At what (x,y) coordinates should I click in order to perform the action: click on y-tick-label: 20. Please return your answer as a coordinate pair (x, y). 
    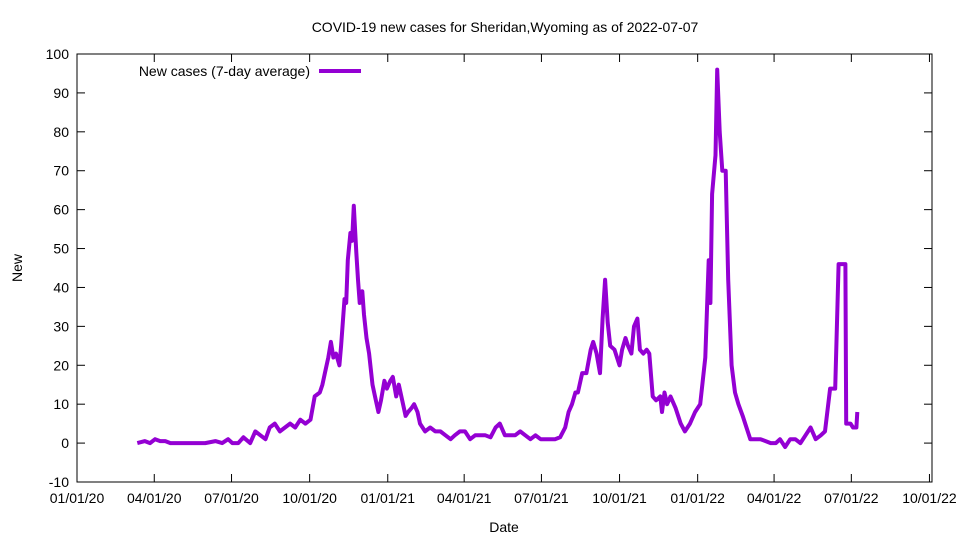
    Looking at the image, I should click on (61, 365).